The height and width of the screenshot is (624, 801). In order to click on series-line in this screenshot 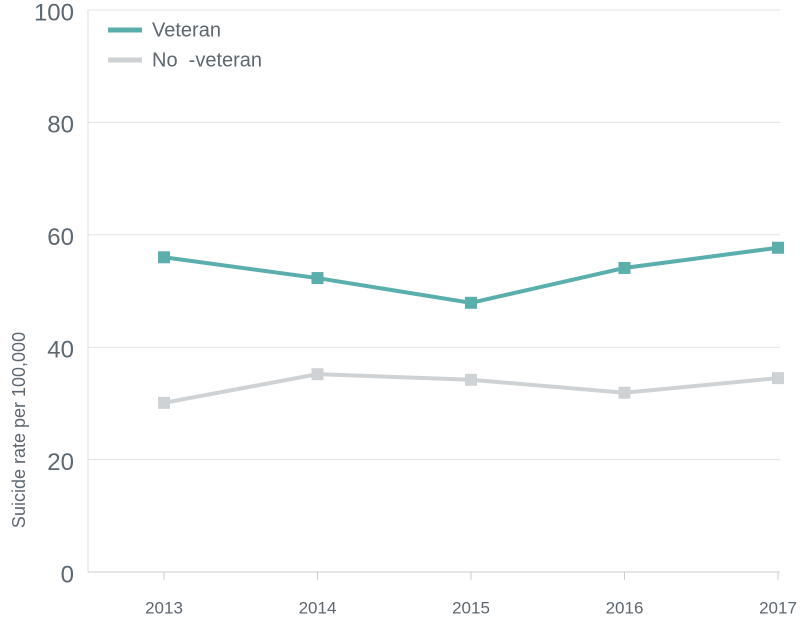, I will do `click(471, 275)`.